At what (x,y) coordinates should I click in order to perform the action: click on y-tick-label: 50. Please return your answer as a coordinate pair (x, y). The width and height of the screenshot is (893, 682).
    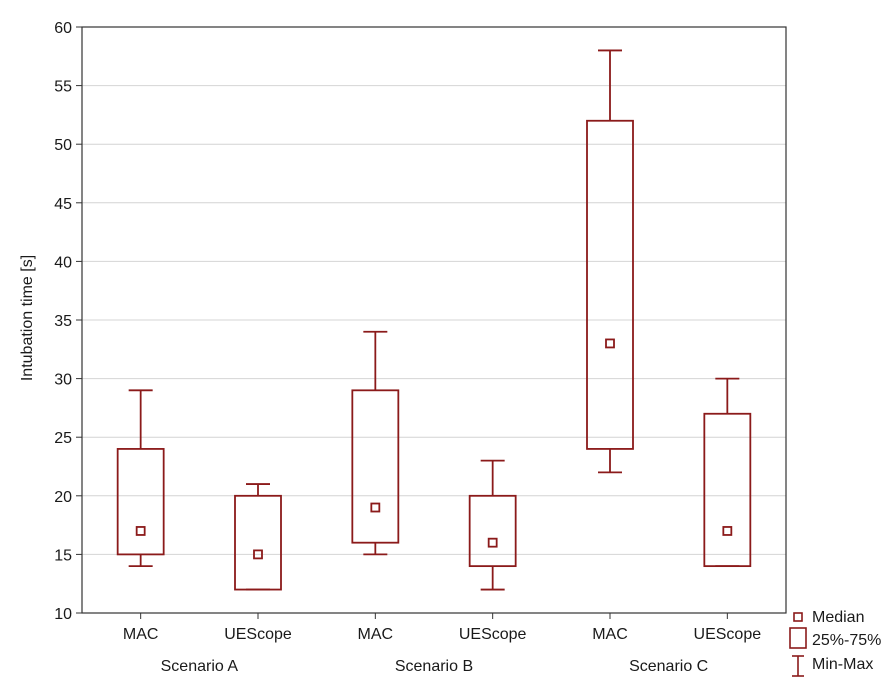
    Looking at the image, I should click on (63, 145).